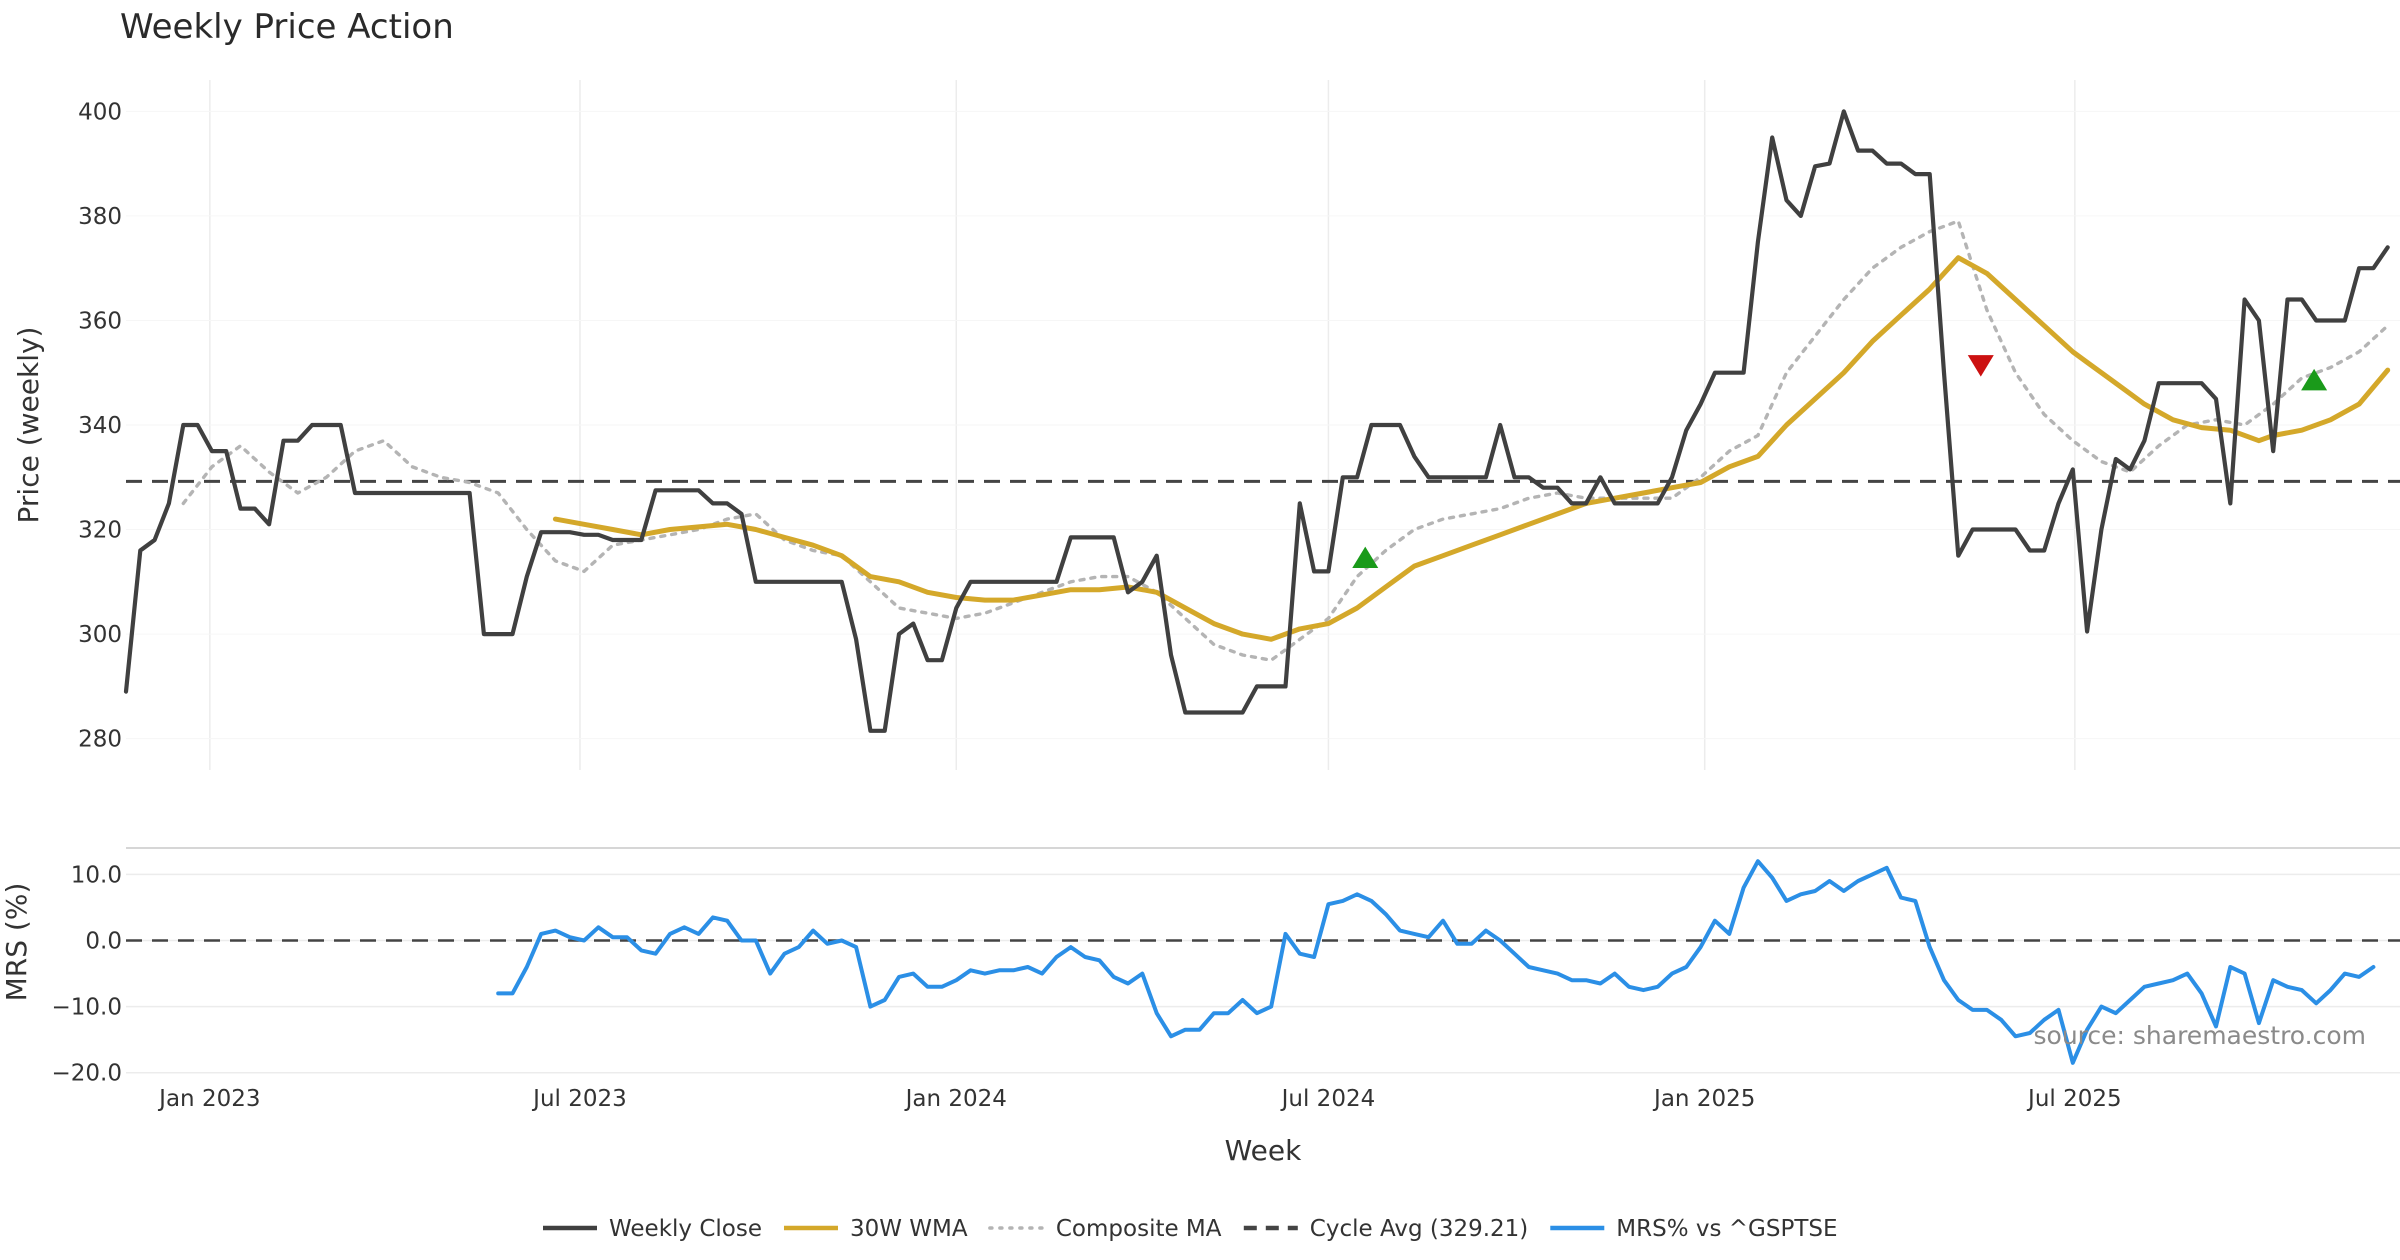 The width and height of the screenshot is (2400, 1260). I want to click on x-tick-label: Jul 2023, so click(579, 1099).